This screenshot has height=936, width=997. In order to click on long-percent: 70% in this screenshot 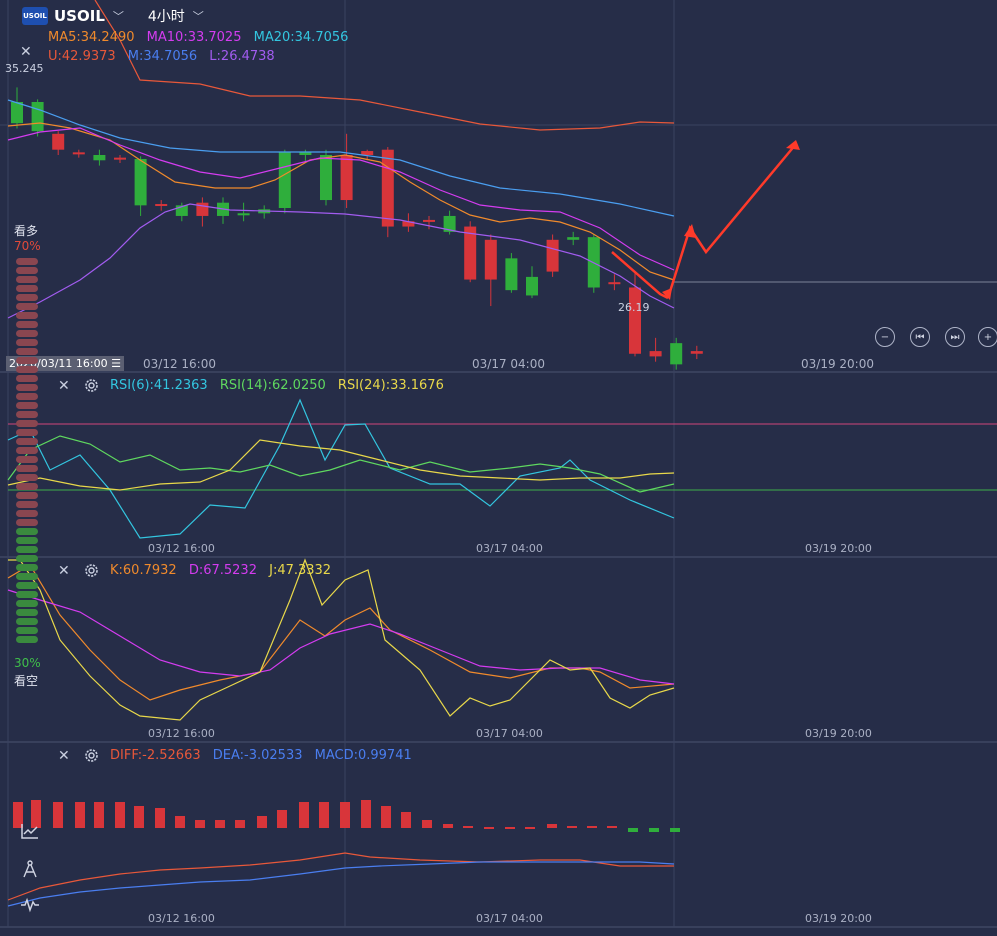, I will do `click(27, 246)`.